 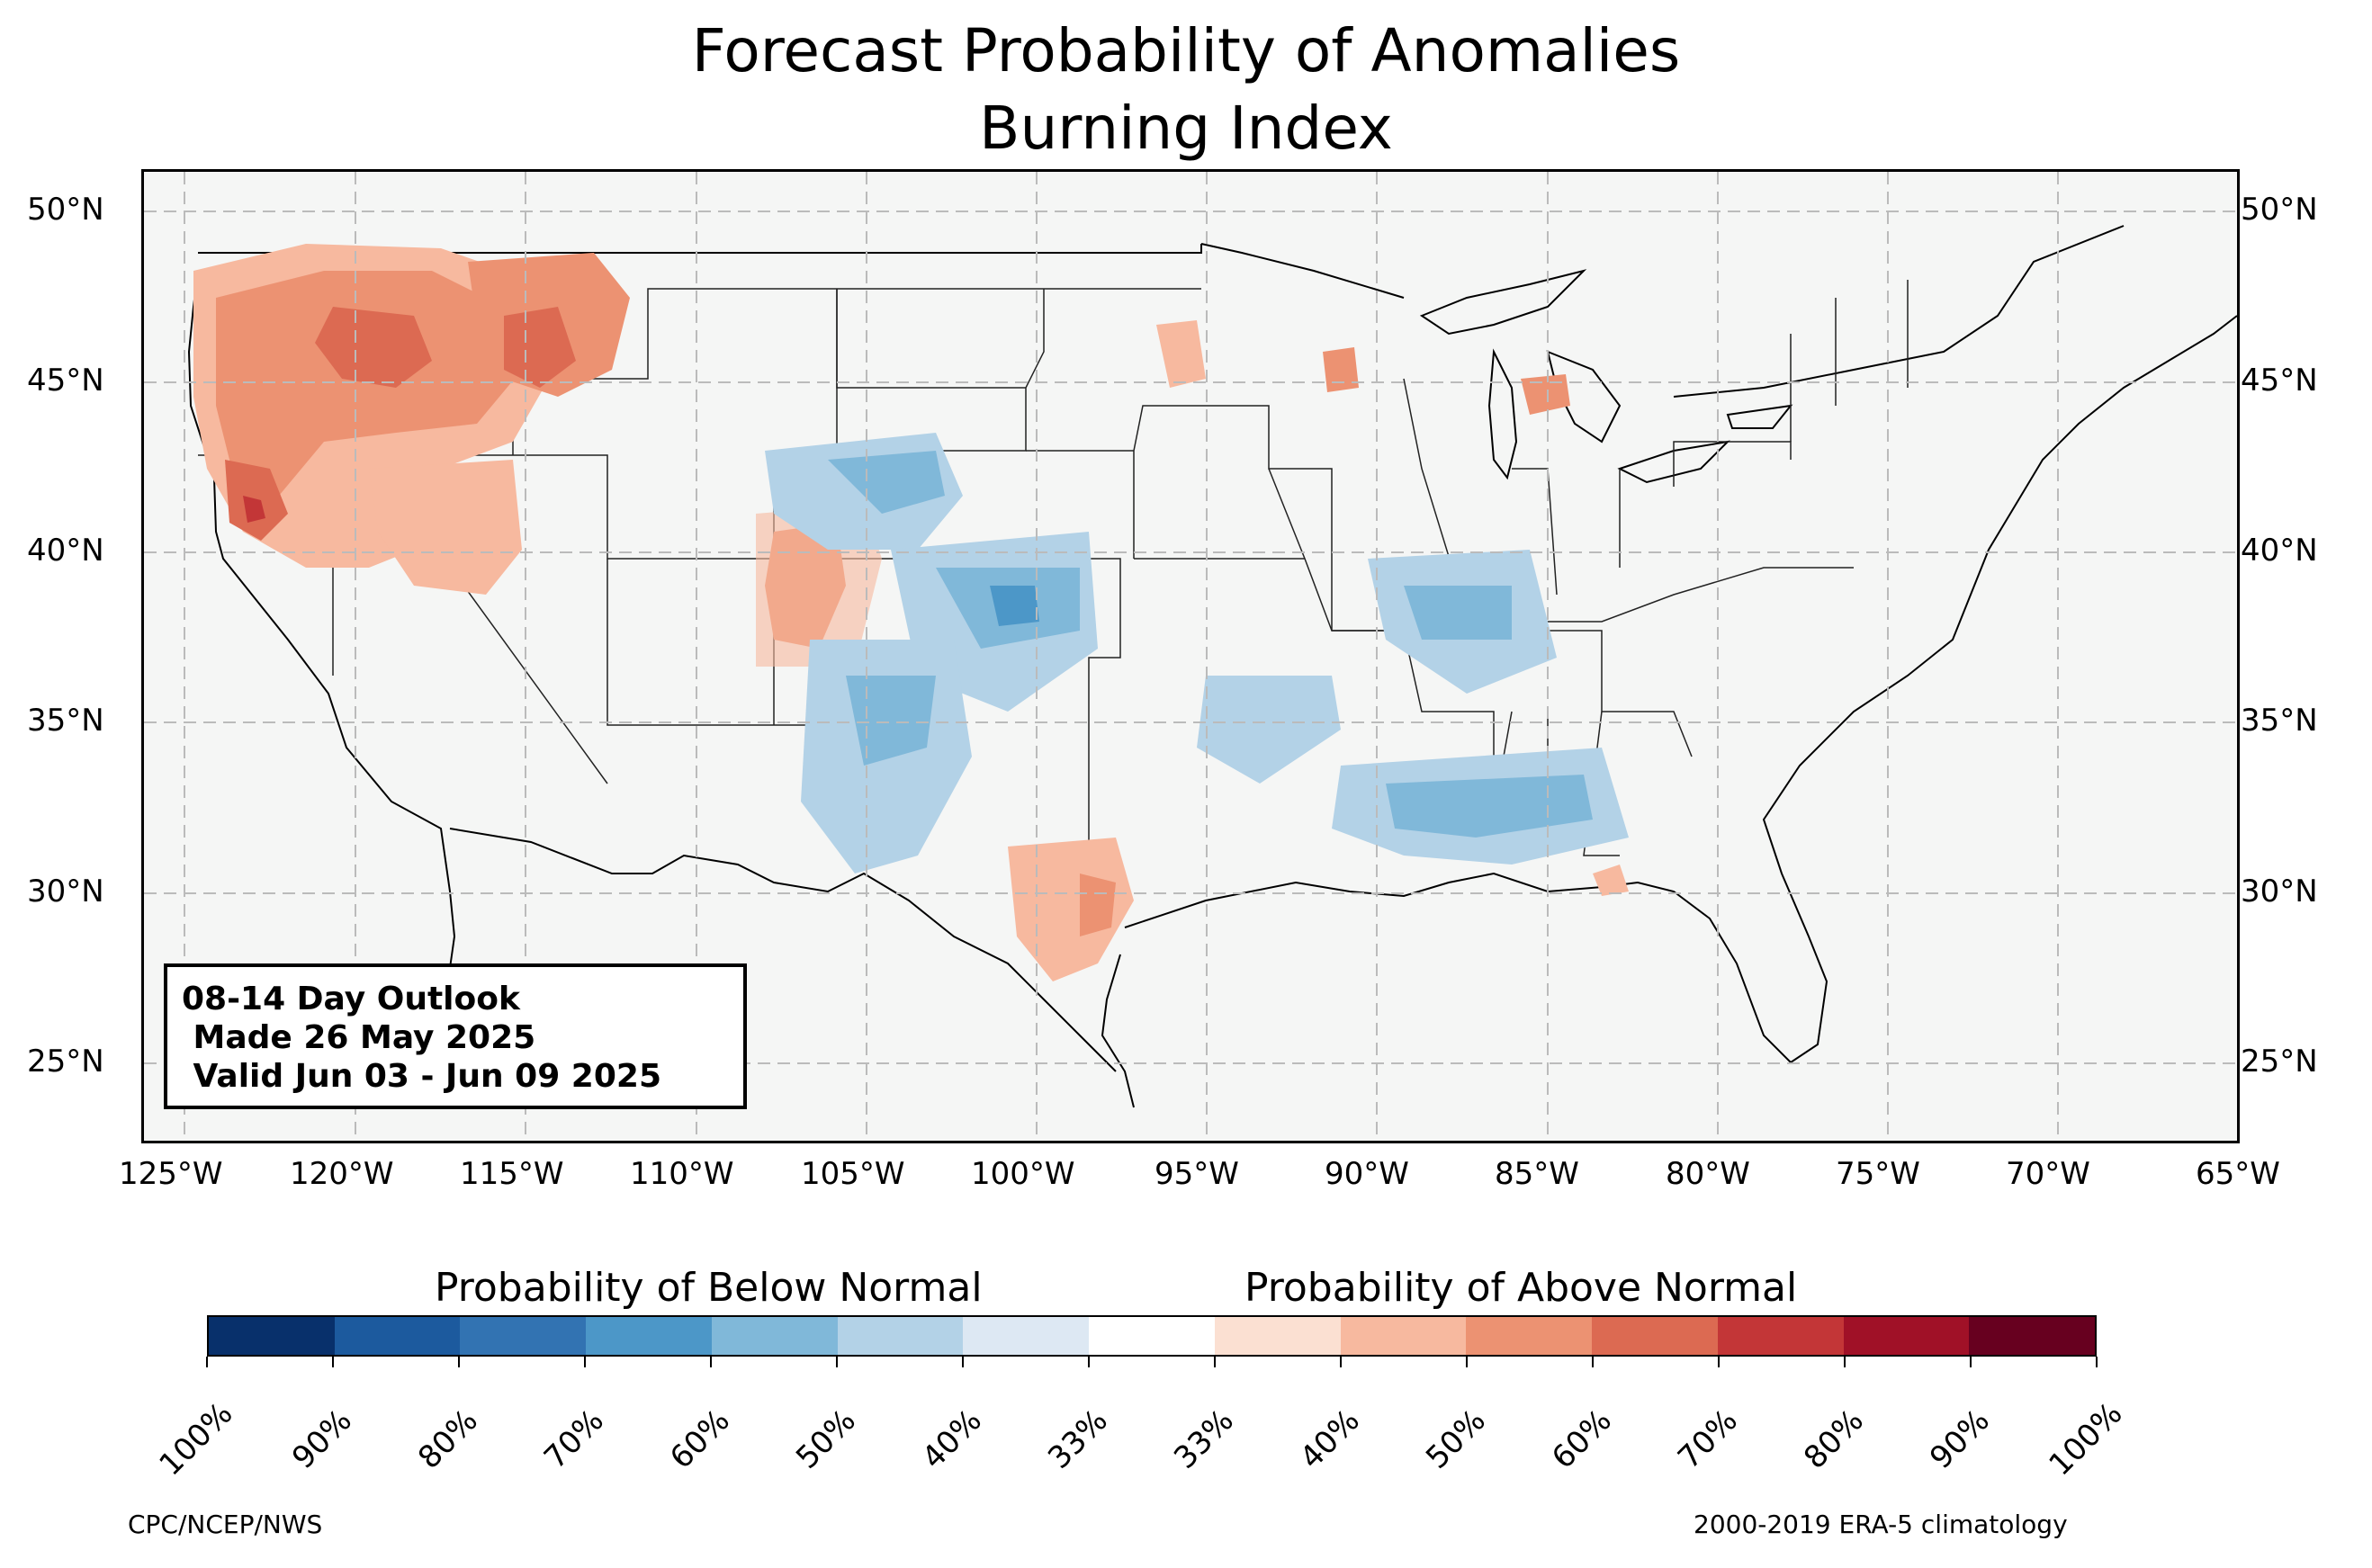 What do you see at coordinates (359, 1037) in the screenshot?
I see `outlook-made-date: Made 26 May 2025` at bounding box center [359, 1037].